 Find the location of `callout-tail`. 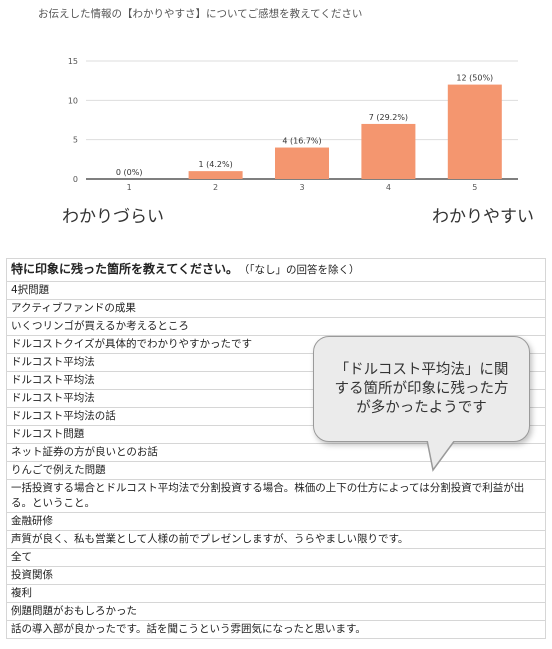

callout-tail is located at coordinates (443, 456).